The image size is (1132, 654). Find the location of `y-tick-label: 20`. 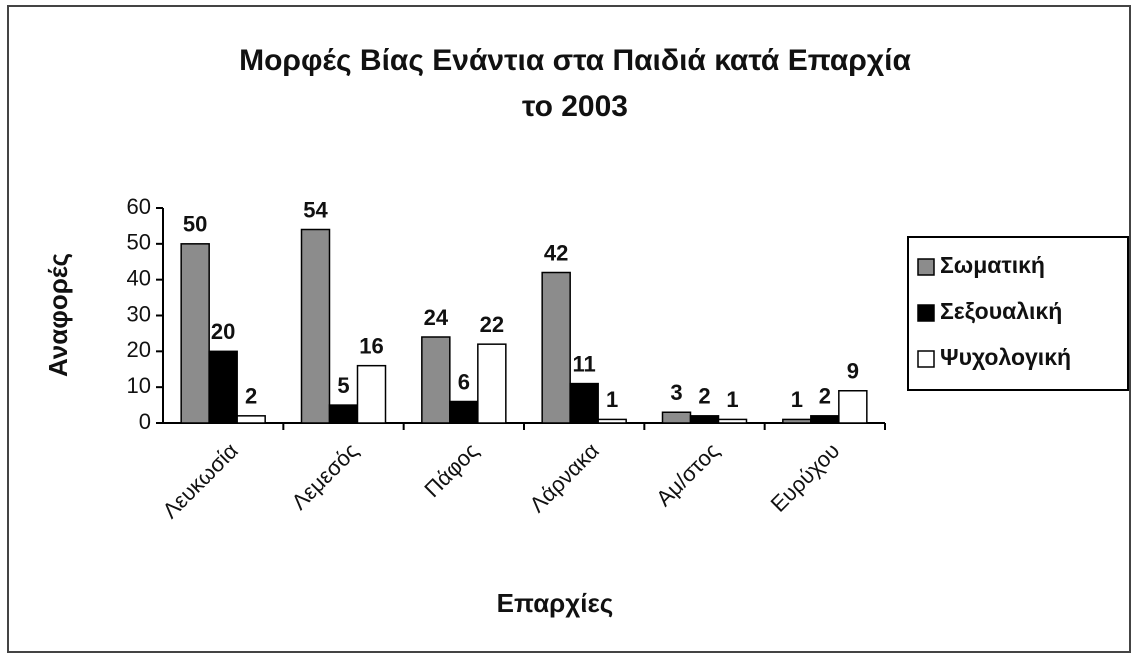

y-tick-label: 20 is located at coordinates (139, 349).